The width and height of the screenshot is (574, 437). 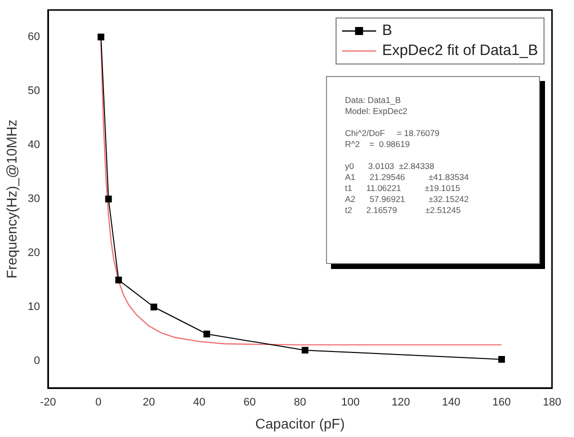 What do you see at coordinates (407, 177) in the screenshot?
I see `annotation: A1 21.29546 ±41.83534` at bounding box center [407, 177].